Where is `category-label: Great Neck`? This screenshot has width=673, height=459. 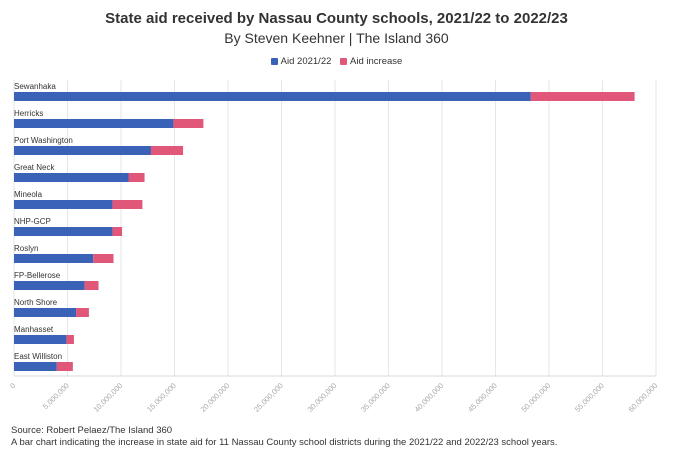
category-label: Great Neck is located at coordinates (34, 167).